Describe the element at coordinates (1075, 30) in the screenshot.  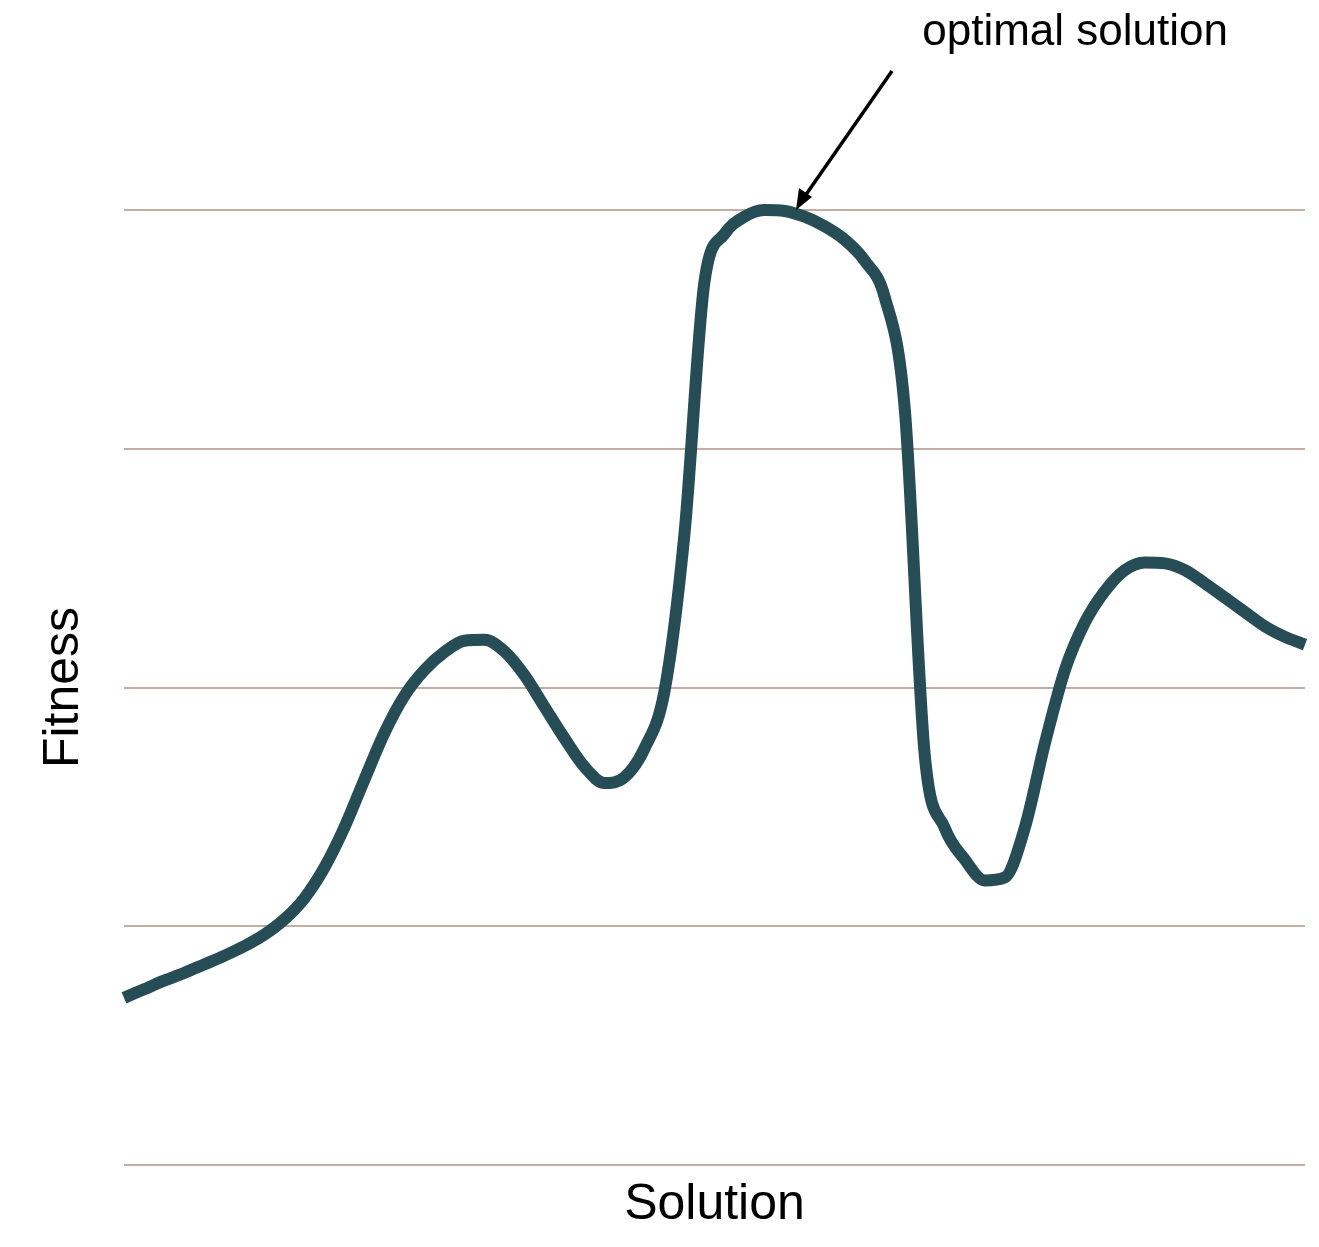
I see `text: optimal solution` at that location.